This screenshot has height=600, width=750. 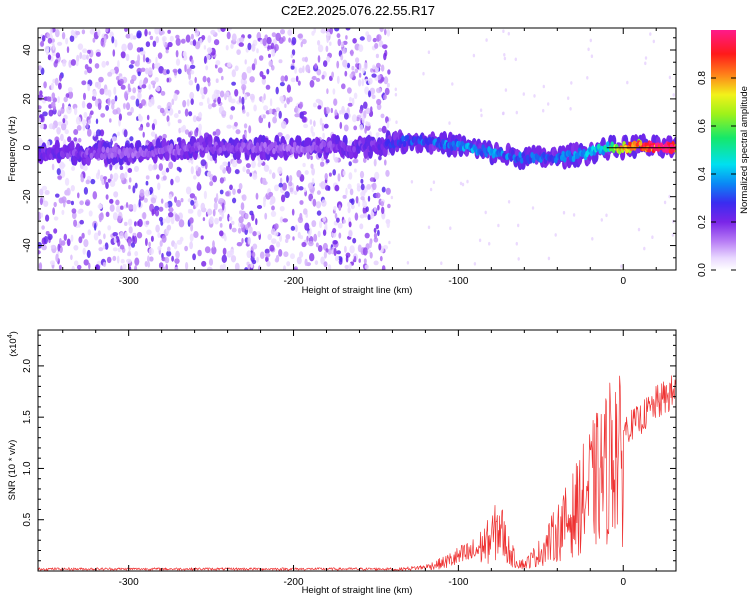 What do you see at coordinates (357, 590) in the screenshot?
I see `height-axis-label-bottom: Height of straight line (km)` at bounding box center [357, 590].